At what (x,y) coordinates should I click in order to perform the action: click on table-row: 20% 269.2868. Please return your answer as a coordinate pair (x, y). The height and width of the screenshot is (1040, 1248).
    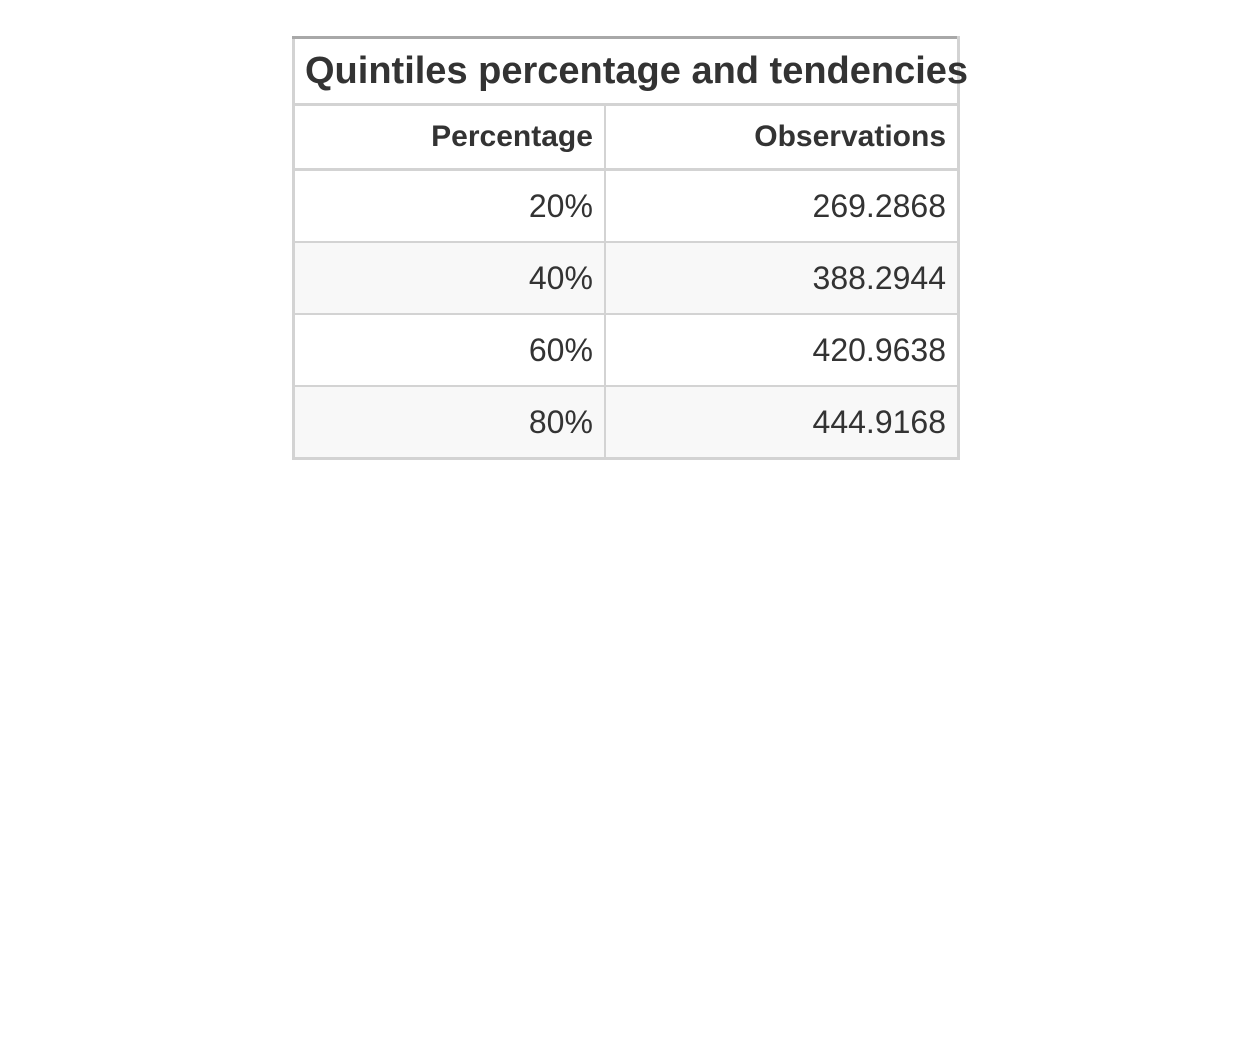
    Looking at the image, I should click on (626, 205).